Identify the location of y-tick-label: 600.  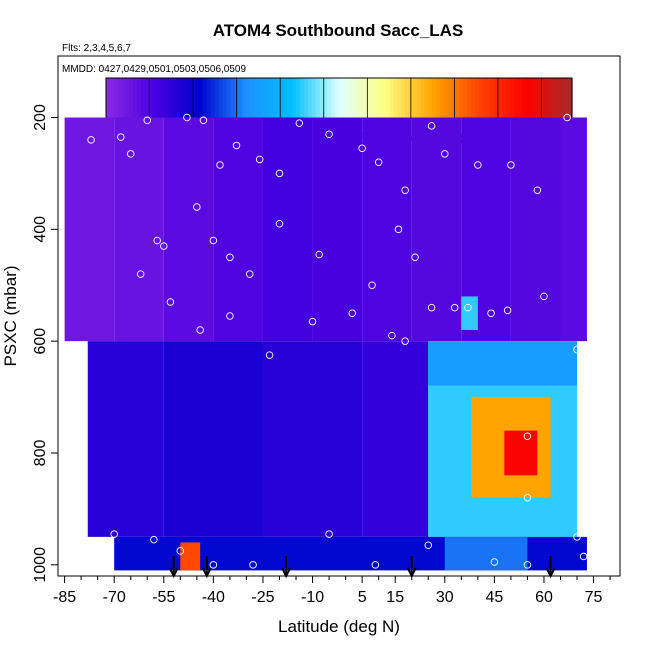
(40, 341).